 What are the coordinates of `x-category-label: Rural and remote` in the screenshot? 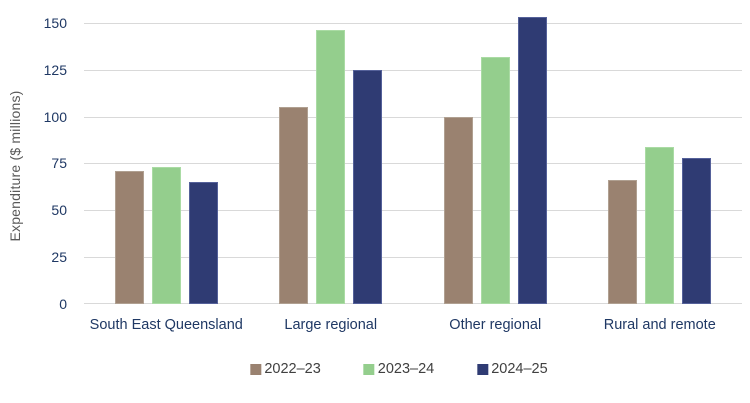 It's located at (659, 325).